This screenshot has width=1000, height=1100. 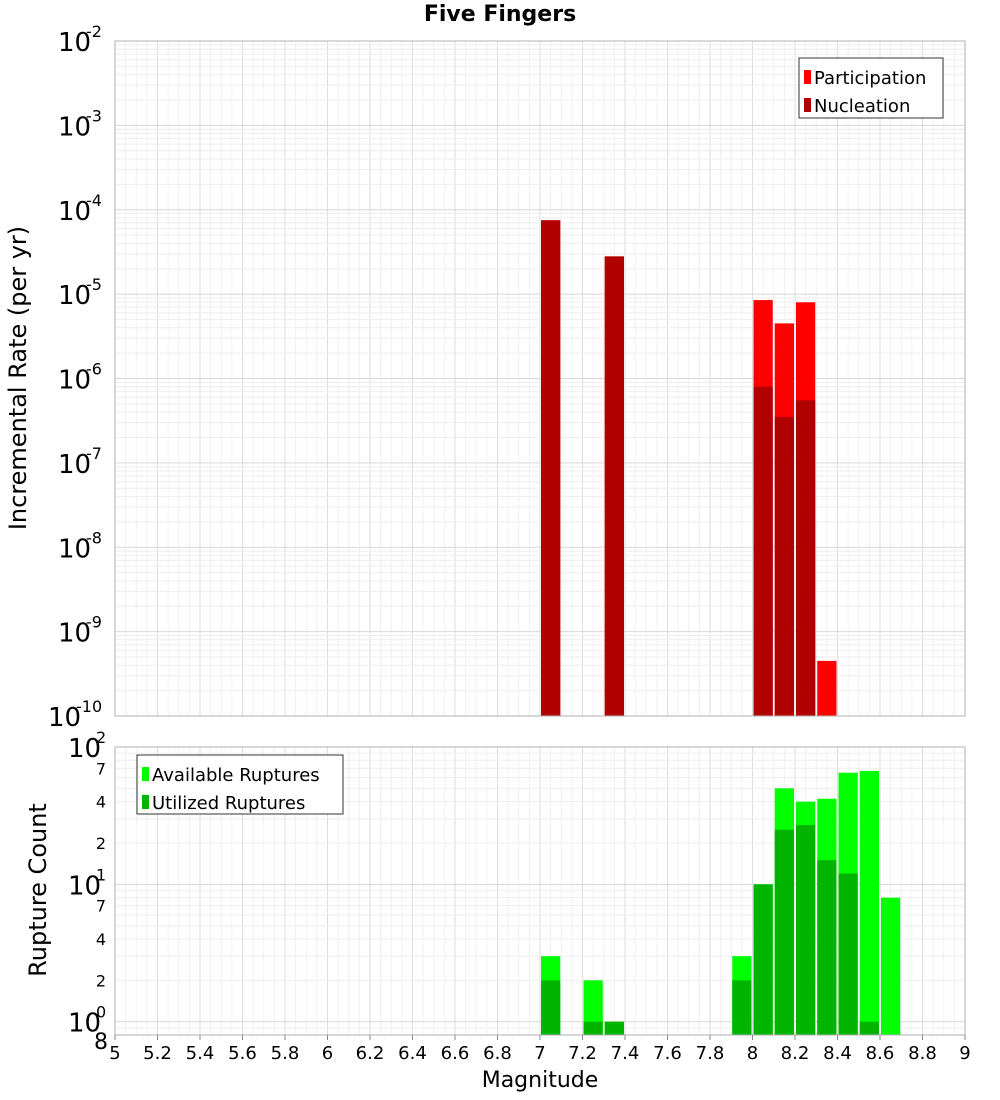 I want to click on x-tick-label: 7.8, so click(x=710, y=1053).